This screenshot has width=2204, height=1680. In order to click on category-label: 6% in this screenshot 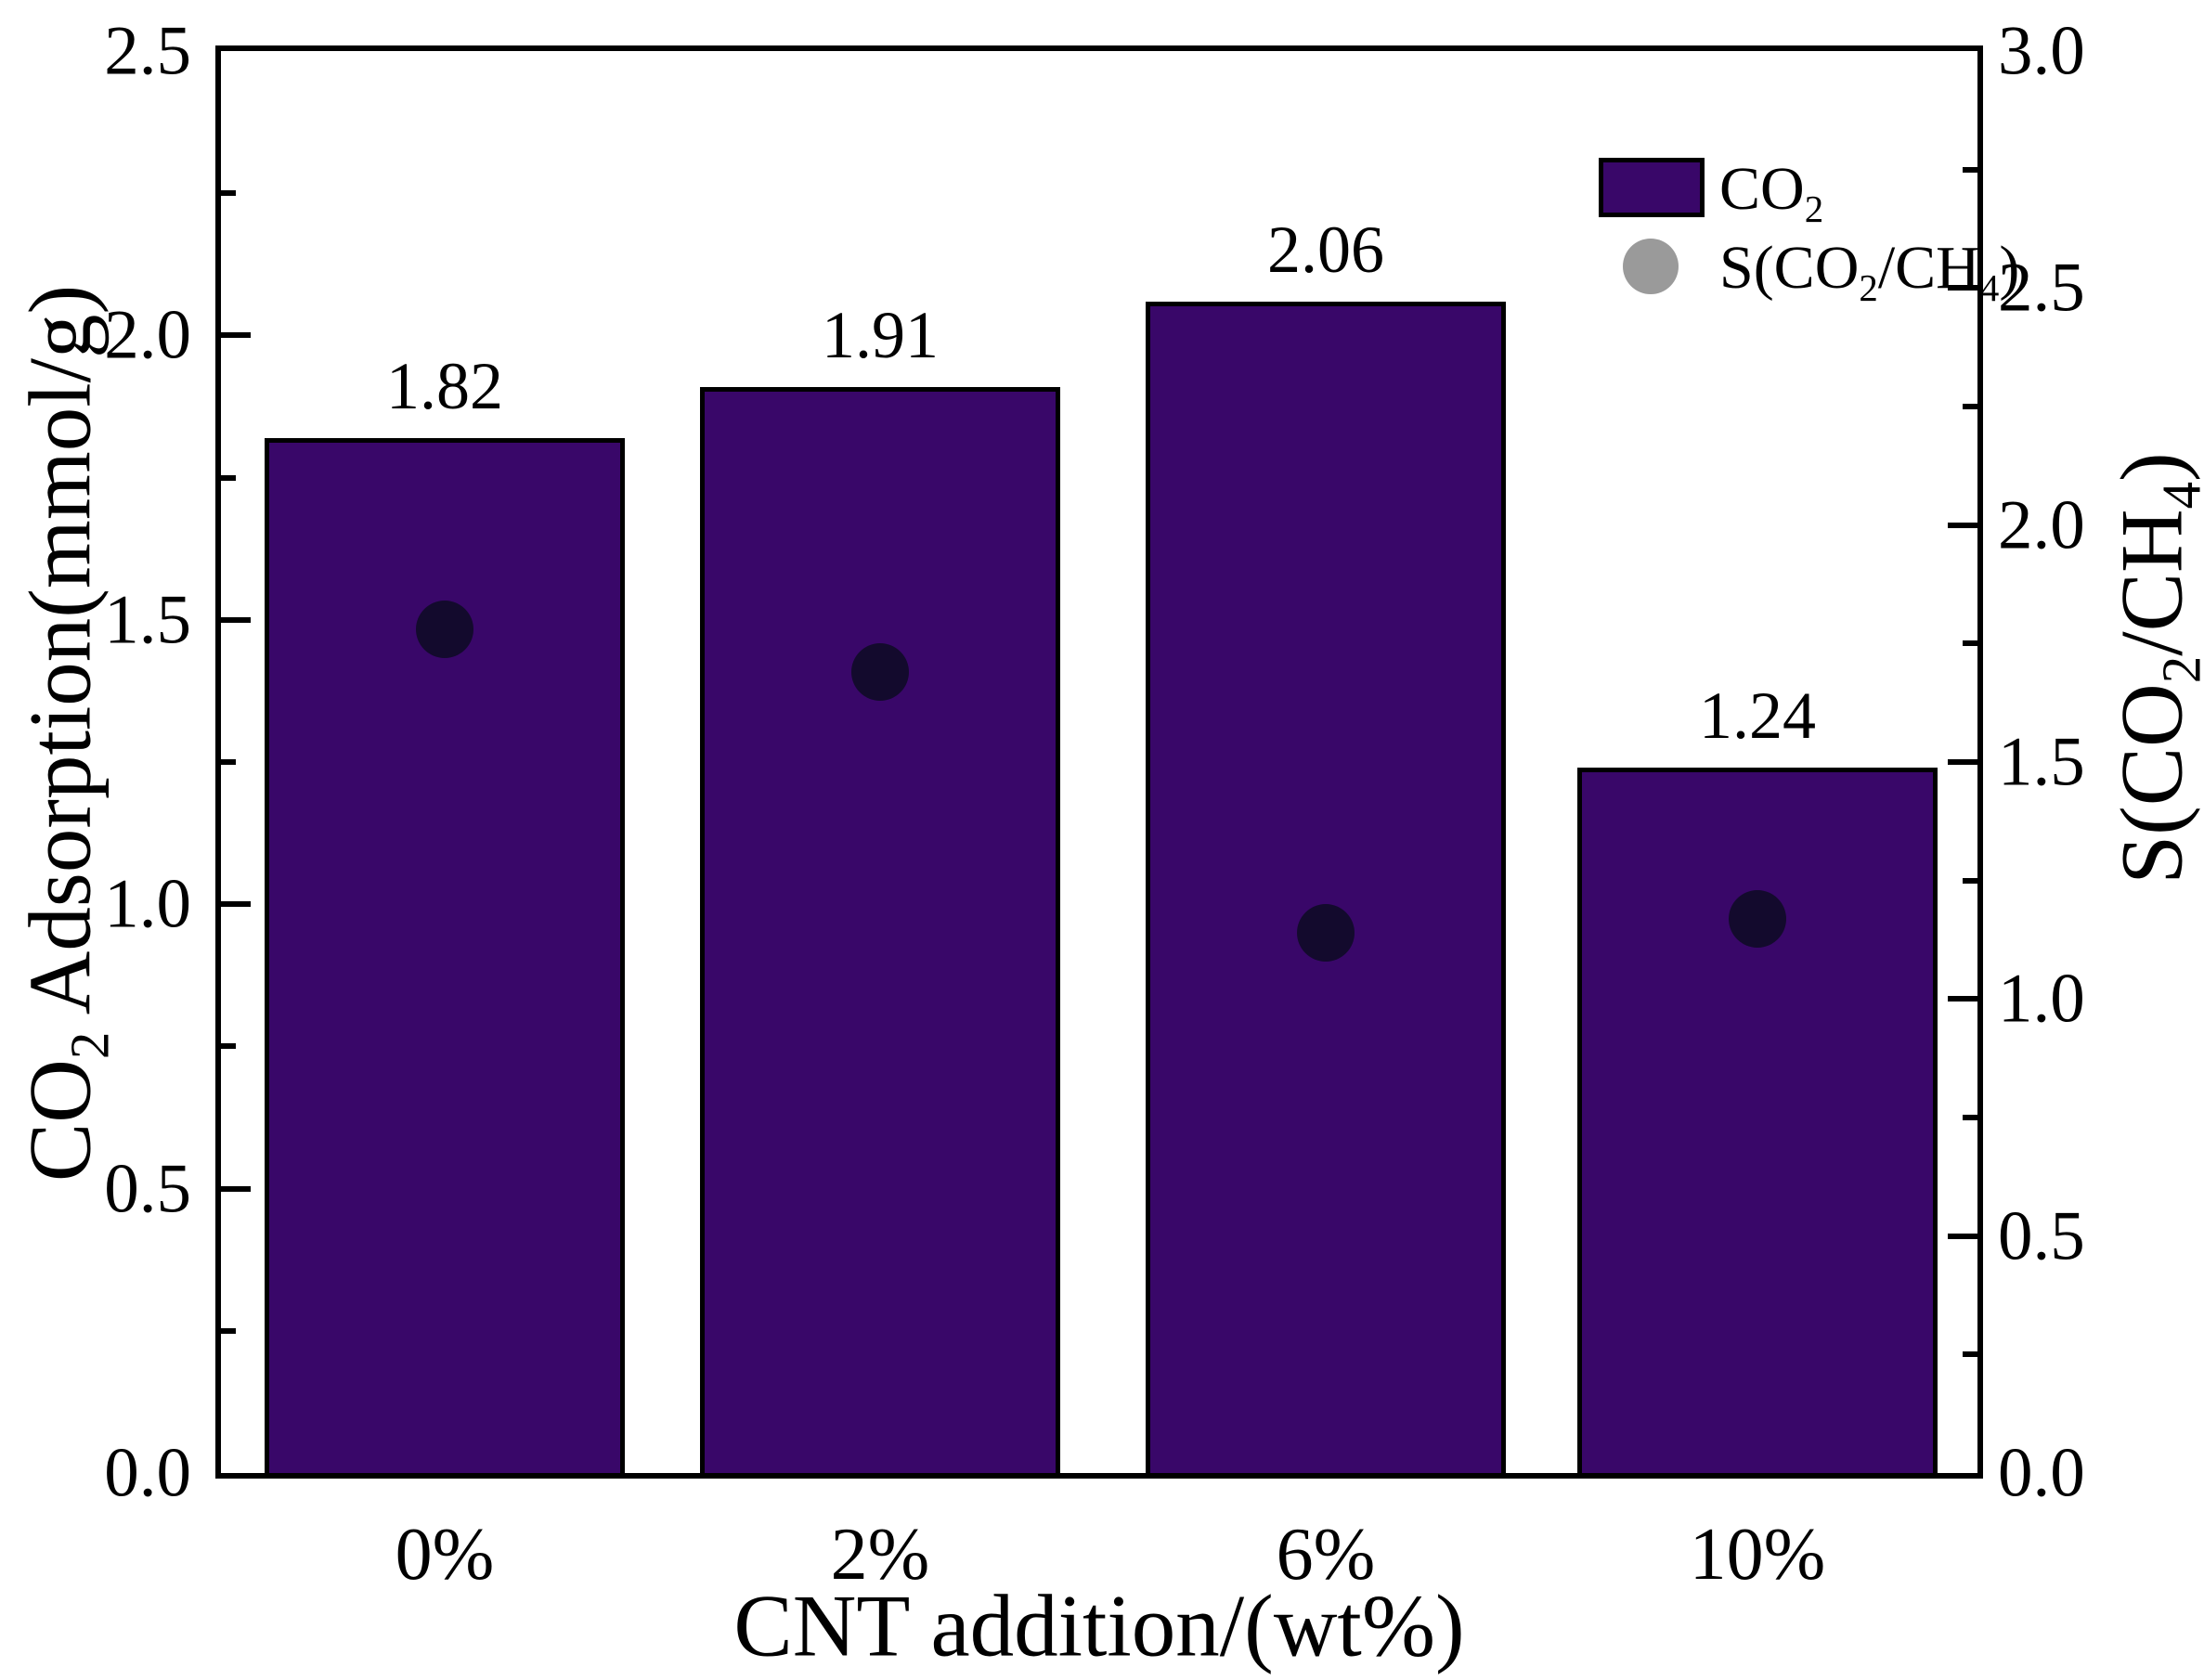, I will do `click(1326, 1555)`.